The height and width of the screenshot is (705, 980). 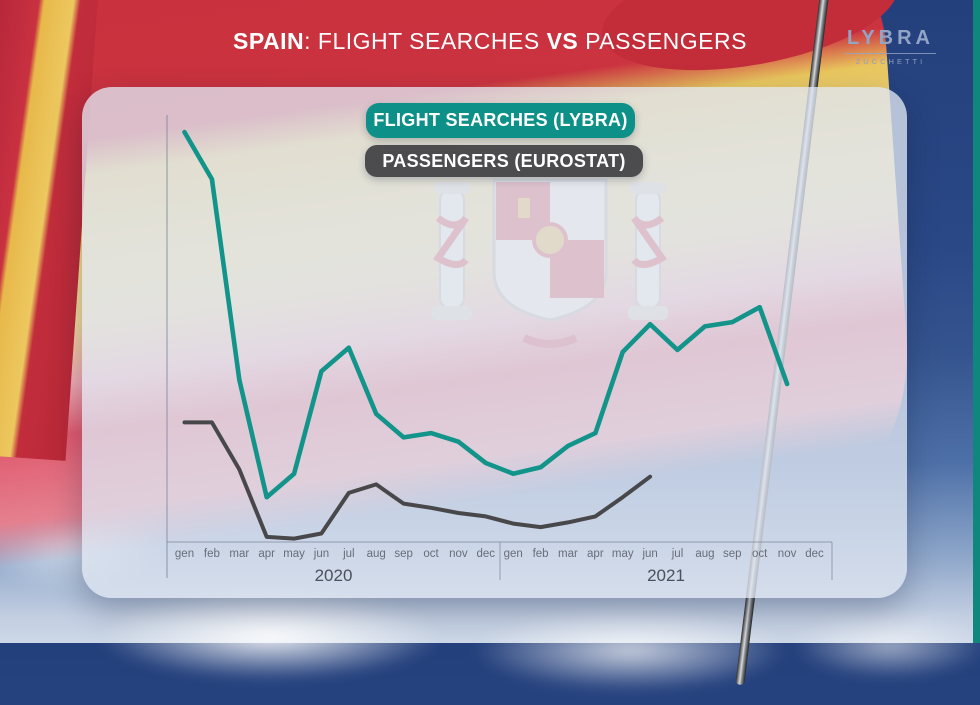 I want to click on teal-edge-strip, so click(x=976, y=321).